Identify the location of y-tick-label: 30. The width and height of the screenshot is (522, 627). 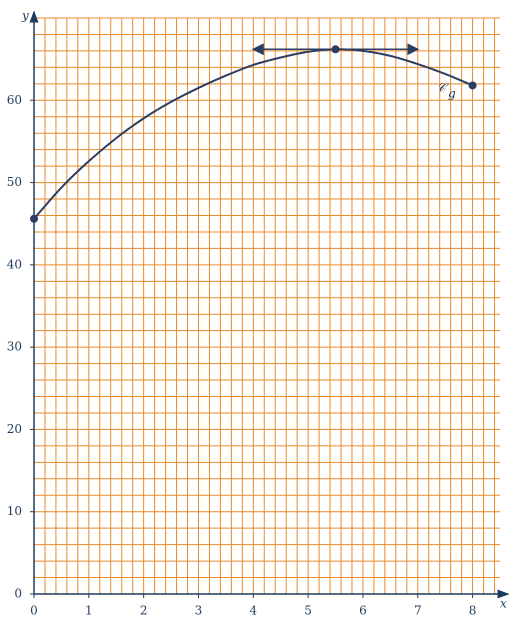
(14, 347).